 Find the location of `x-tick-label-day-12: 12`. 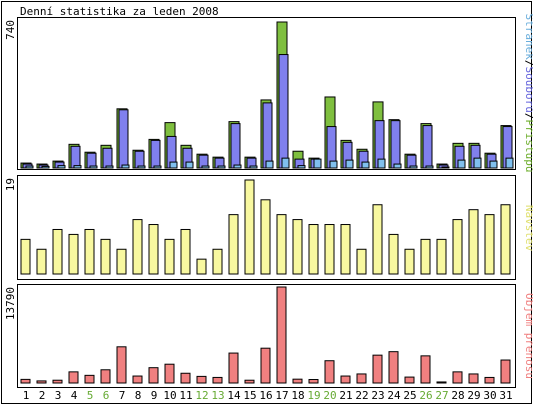

x-tick-label-day-12: 12 is located at coordinates (201, 395).